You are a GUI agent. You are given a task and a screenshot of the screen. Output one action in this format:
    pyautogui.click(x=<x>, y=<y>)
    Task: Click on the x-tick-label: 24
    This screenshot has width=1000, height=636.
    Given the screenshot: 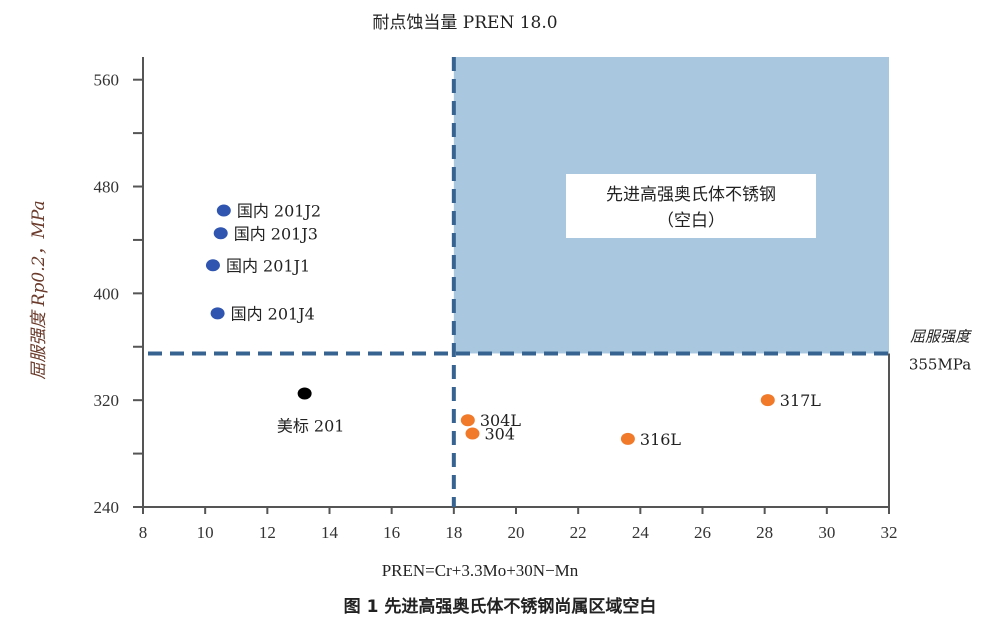 What is the action you would take?
    pyautogui.click(x=641, y=532)
    